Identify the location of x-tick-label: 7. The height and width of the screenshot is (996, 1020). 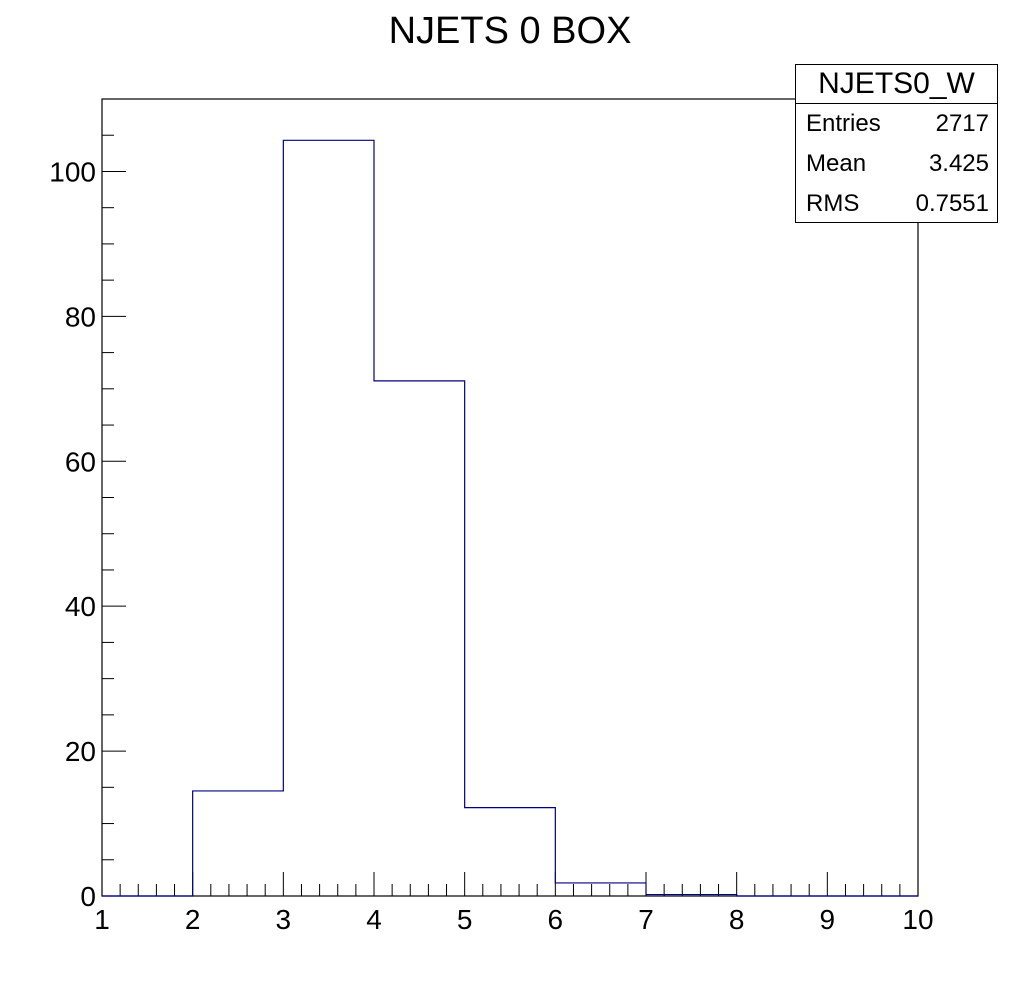
(646, 919).